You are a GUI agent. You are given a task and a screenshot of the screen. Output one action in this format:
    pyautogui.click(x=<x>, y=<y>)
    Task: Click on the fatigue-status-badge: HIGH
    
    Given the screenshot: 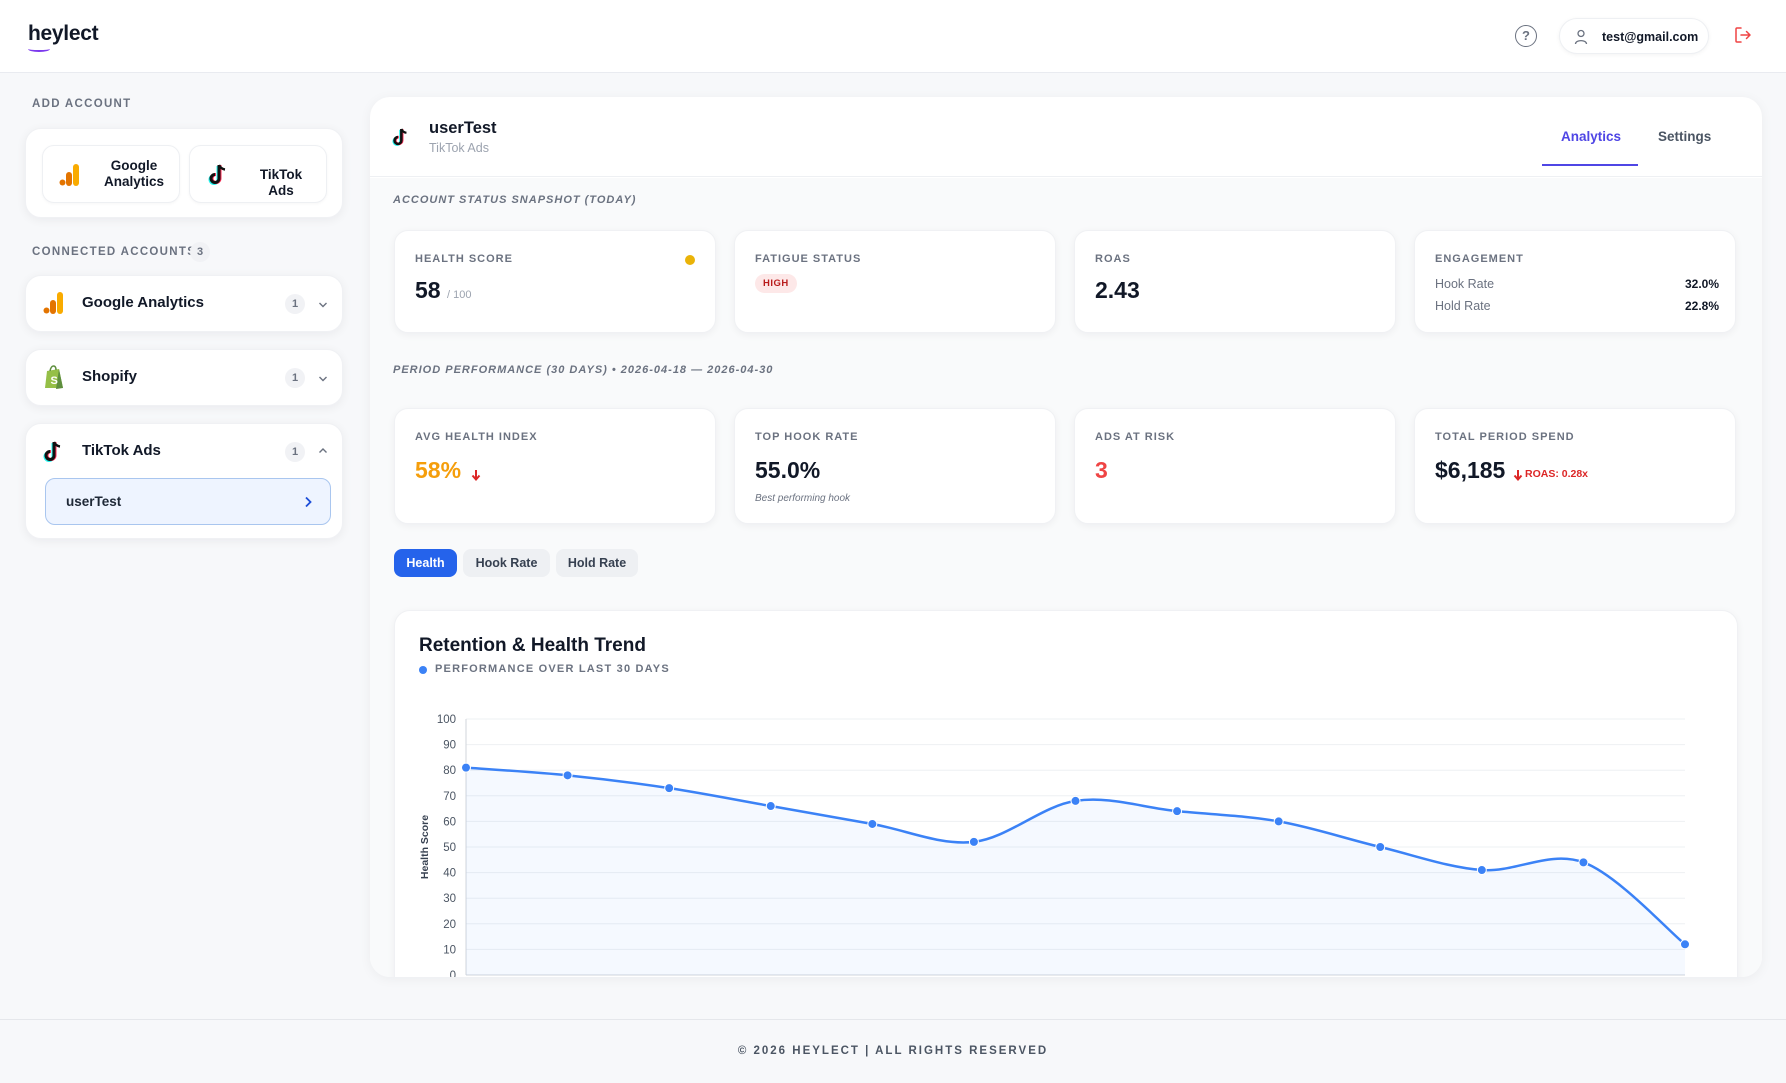 What is the action you would take?
    pyautogui.click(x=776, y=283)
    